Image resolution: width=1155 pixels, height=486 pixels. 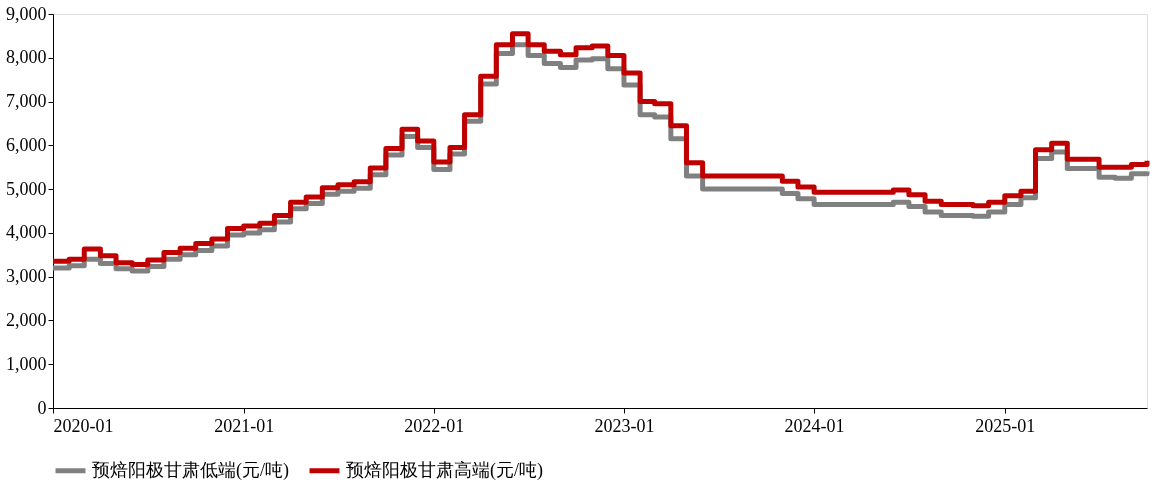 I want to click on x-tick-label: 2023-01, so click(x=624, y=425).